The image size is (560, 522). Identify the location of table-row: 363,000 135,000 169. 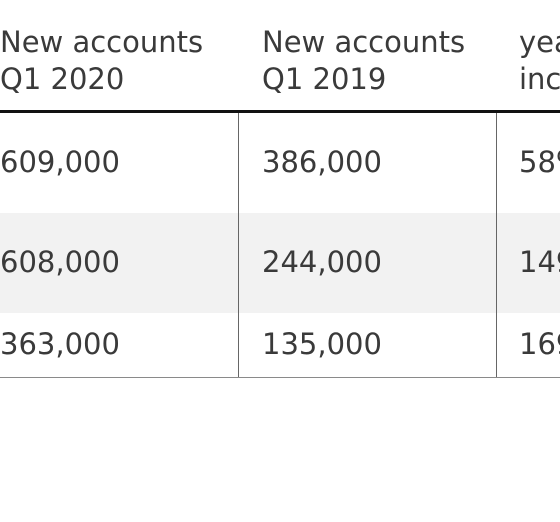
(280, 345).